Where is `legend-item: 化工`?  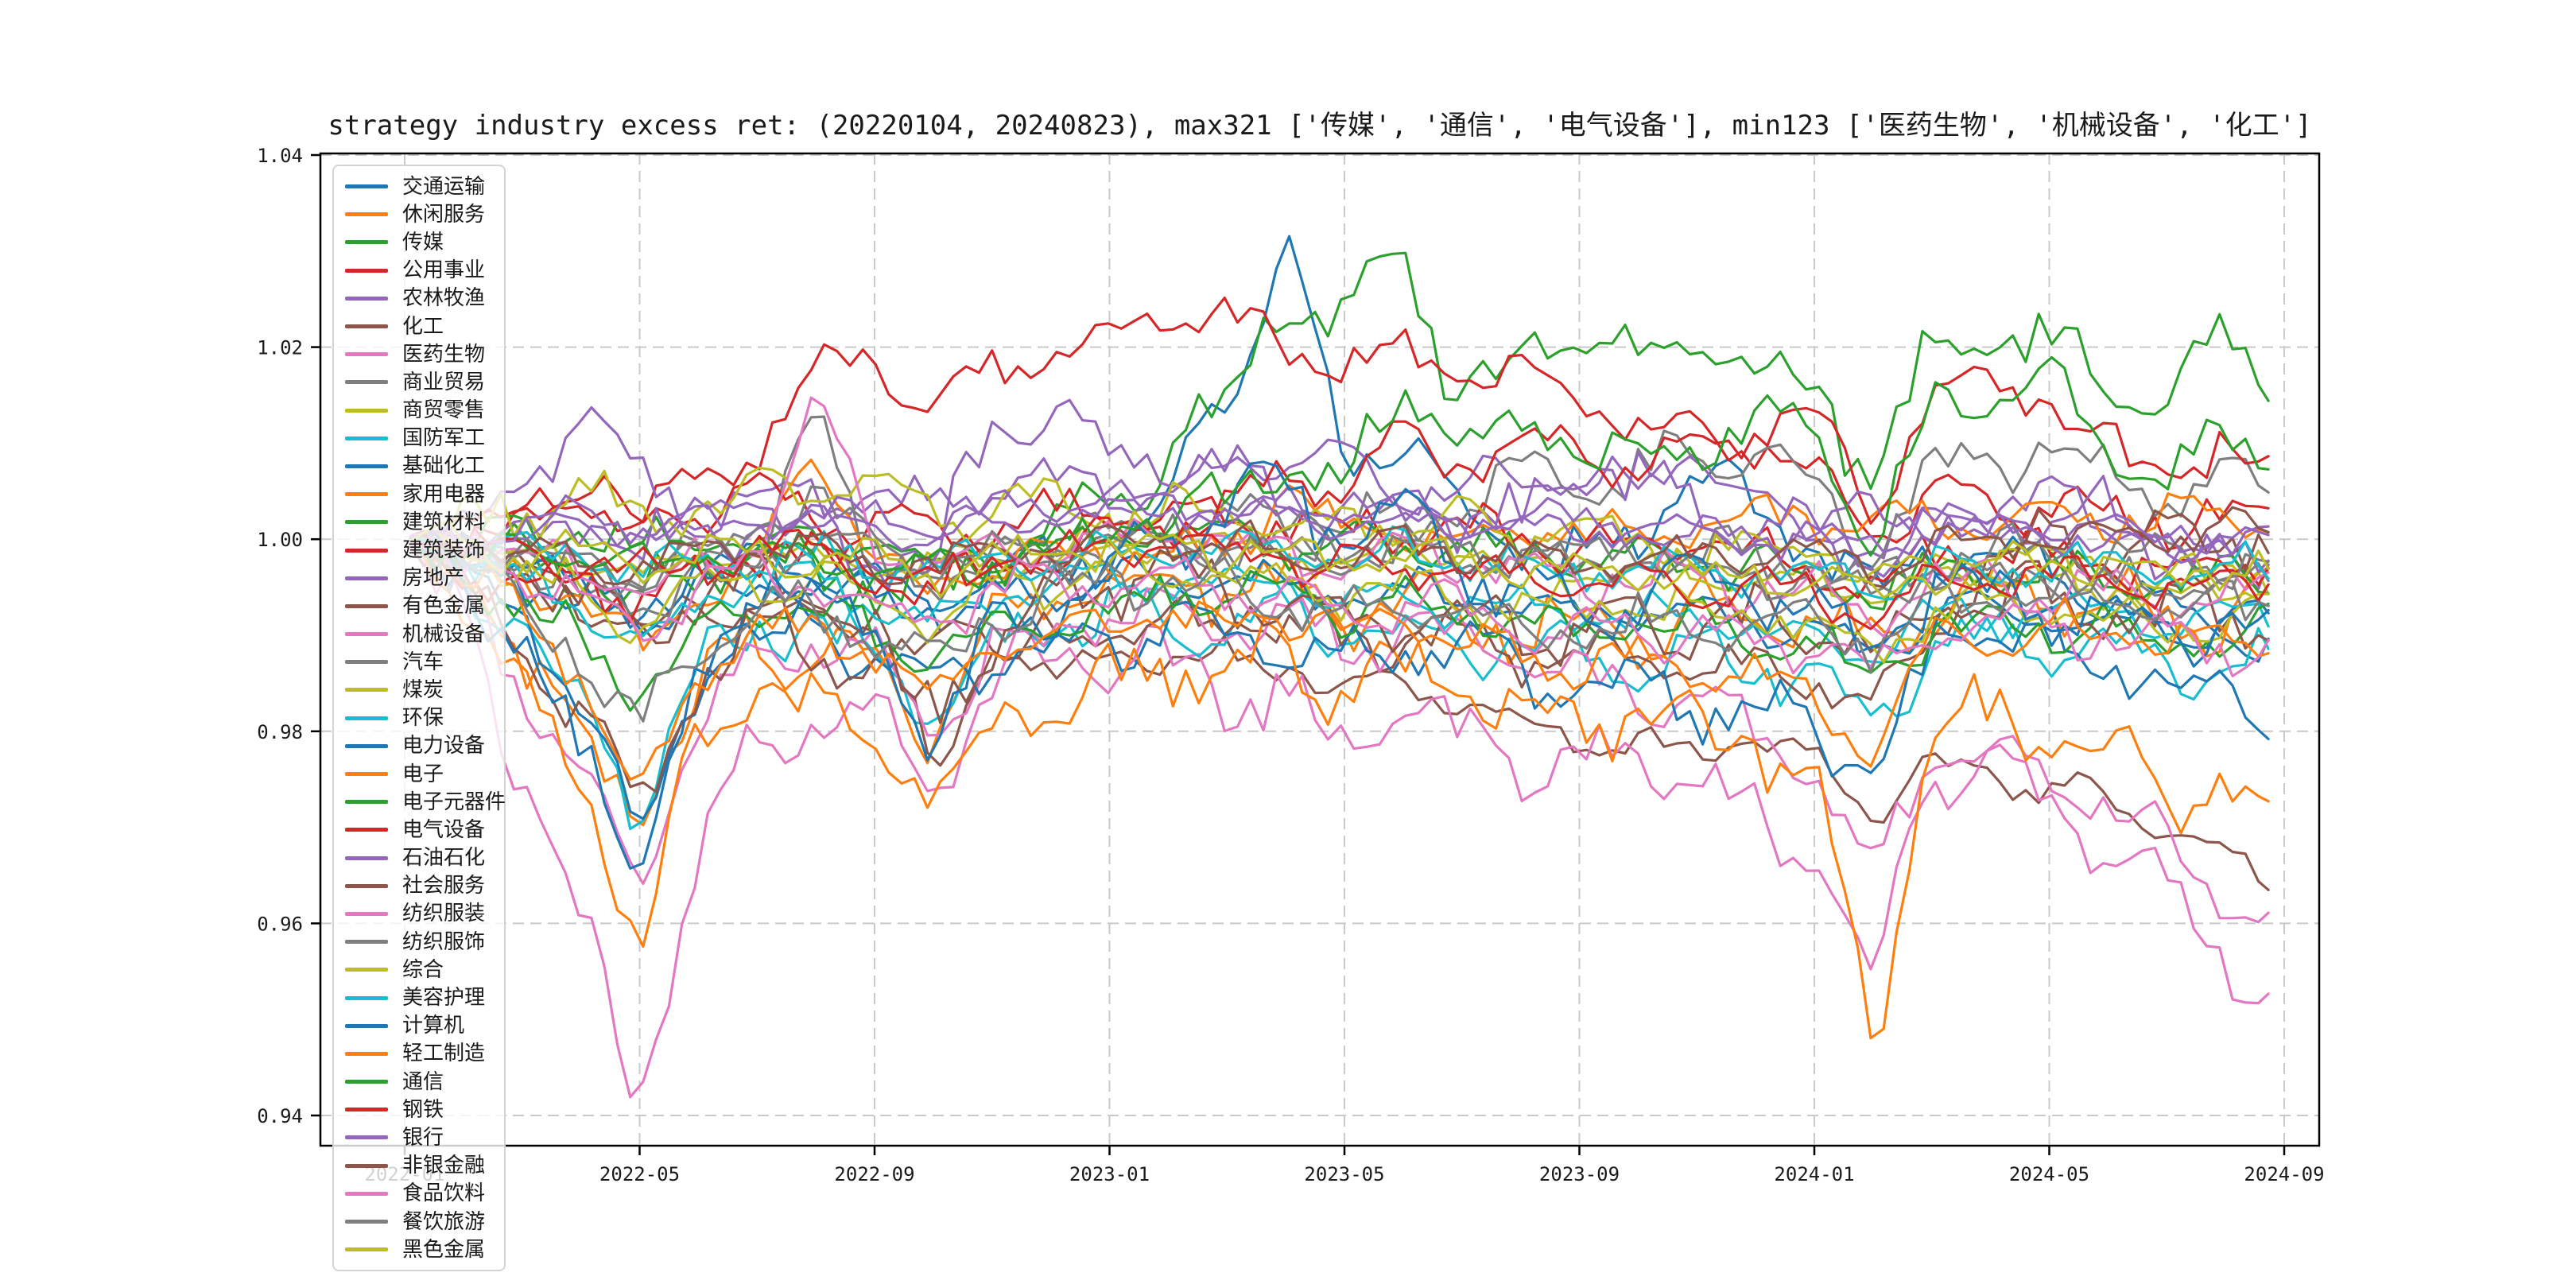
legend-item: 化工 is located at coordinates (420, 326).